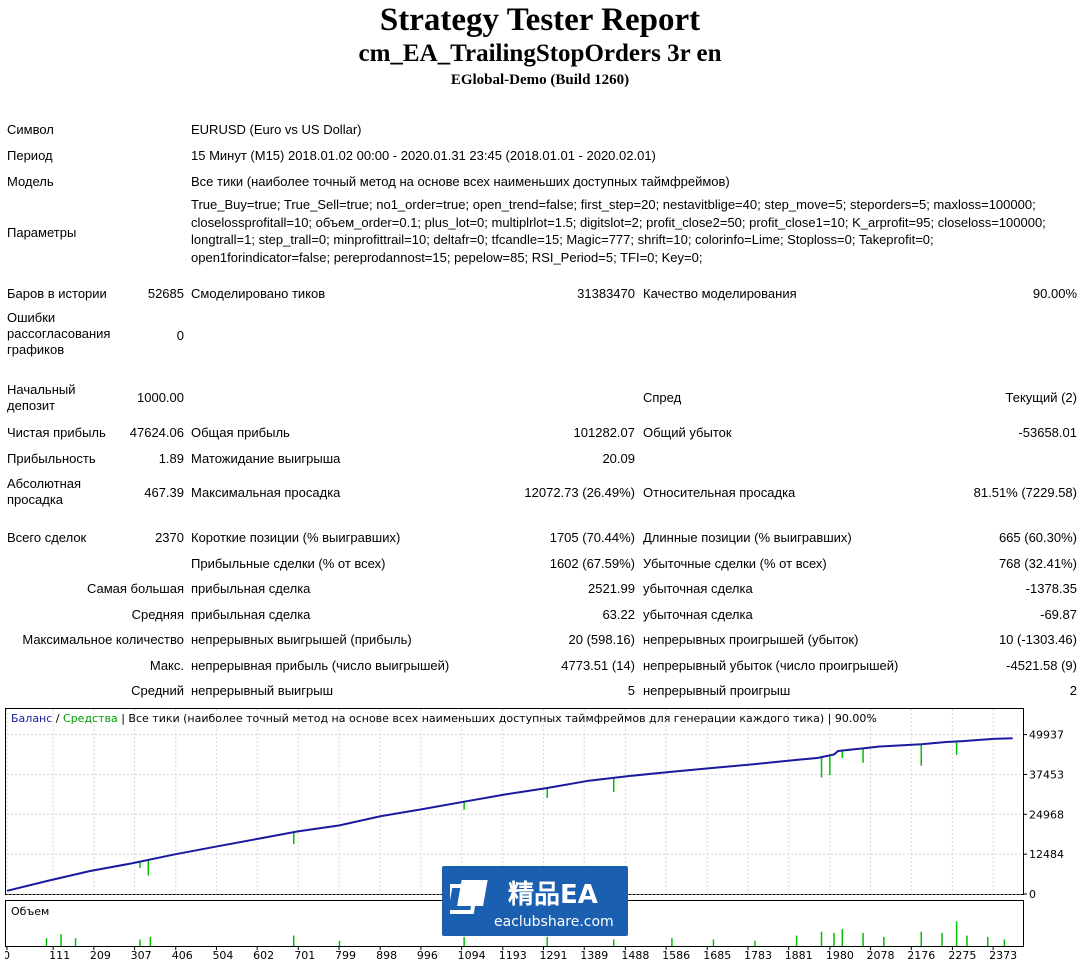 This screenshot has height=963, width=1080. I want to click on avg-profit-label: прибыльная сделка, so click(251, 614).